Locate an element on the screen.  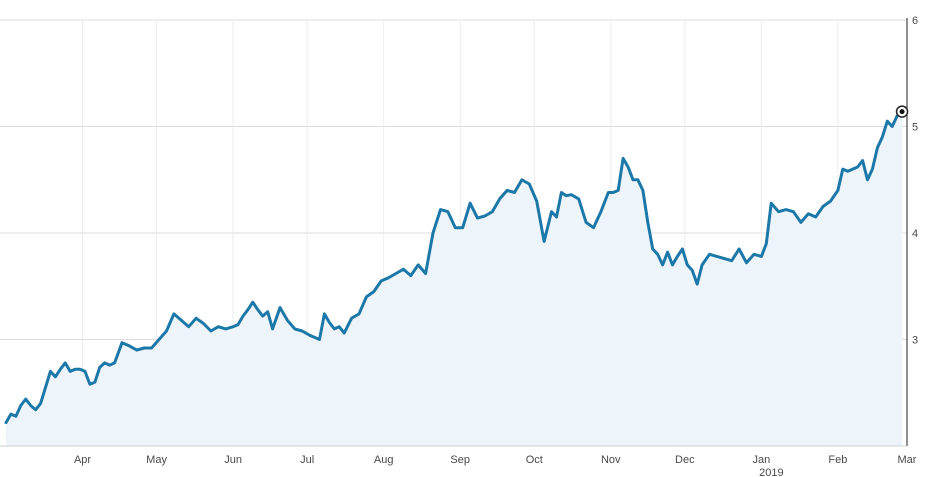
x-tick-may: May is located at coordinates (156, 460).